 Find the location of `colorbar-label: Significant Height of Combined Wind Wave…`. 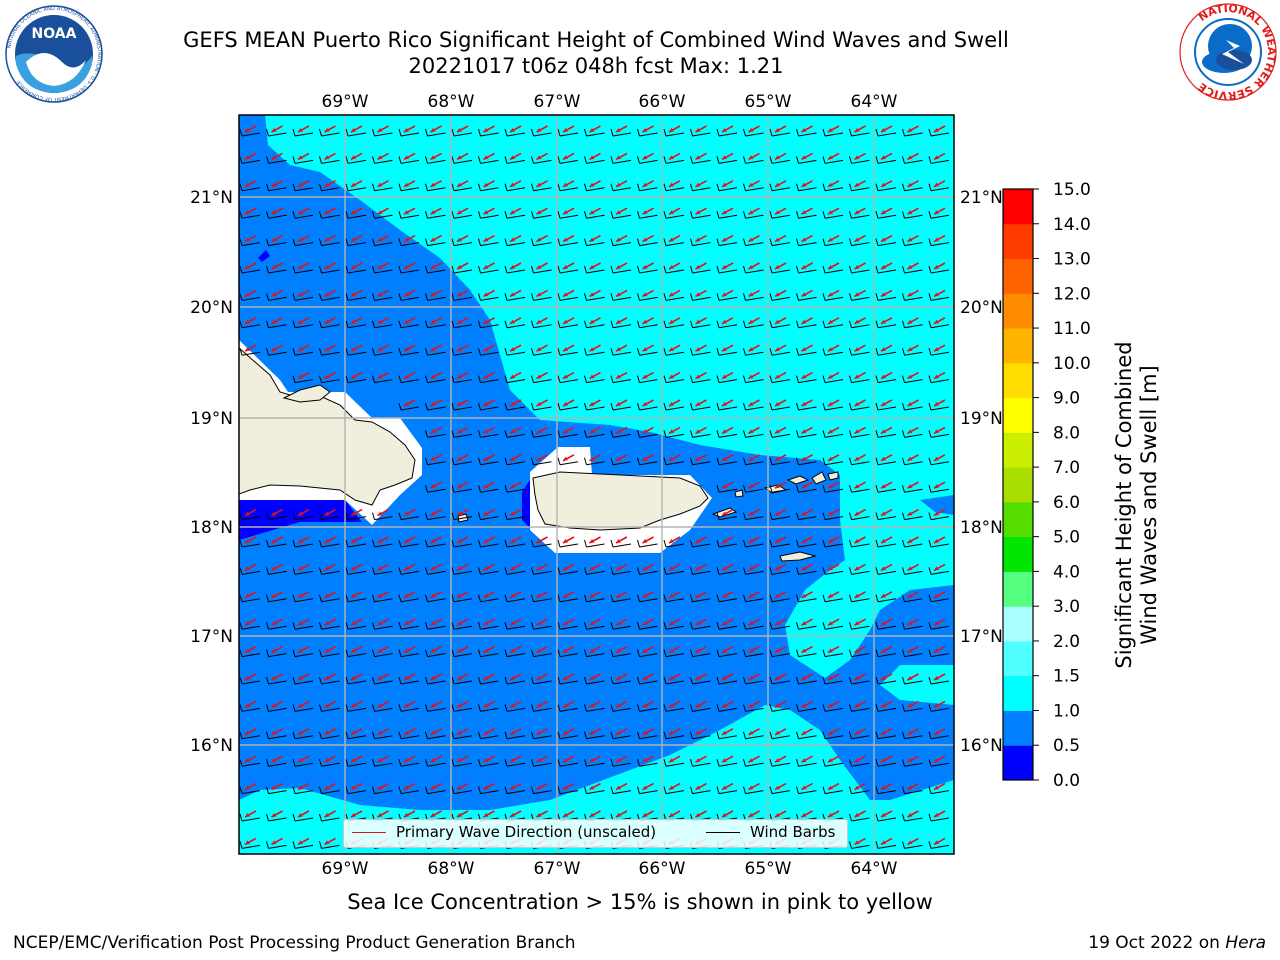

colorbar-label: Significant Height of Combined Wind Wave… is located at coordinates (1136, 505).